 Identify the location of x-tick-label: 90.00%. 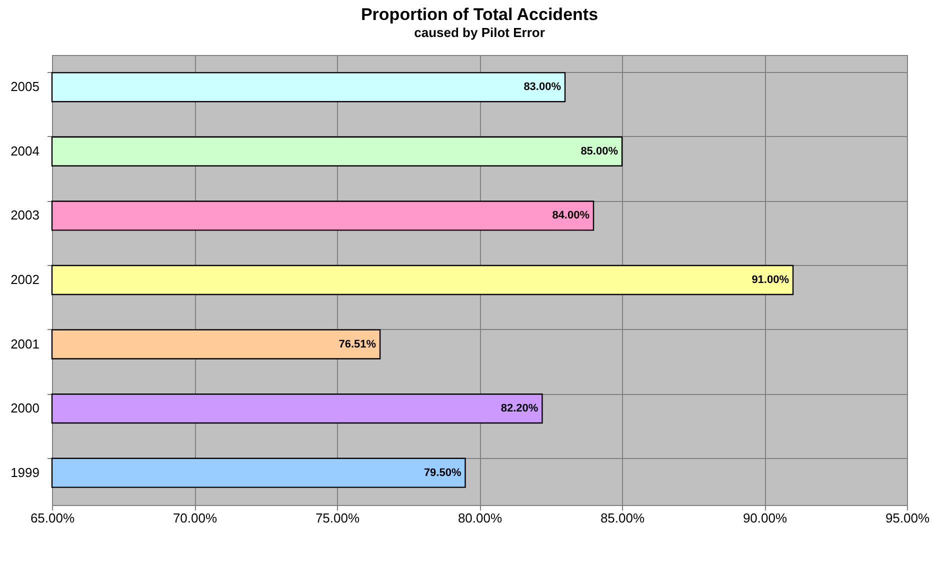
(765, 518).